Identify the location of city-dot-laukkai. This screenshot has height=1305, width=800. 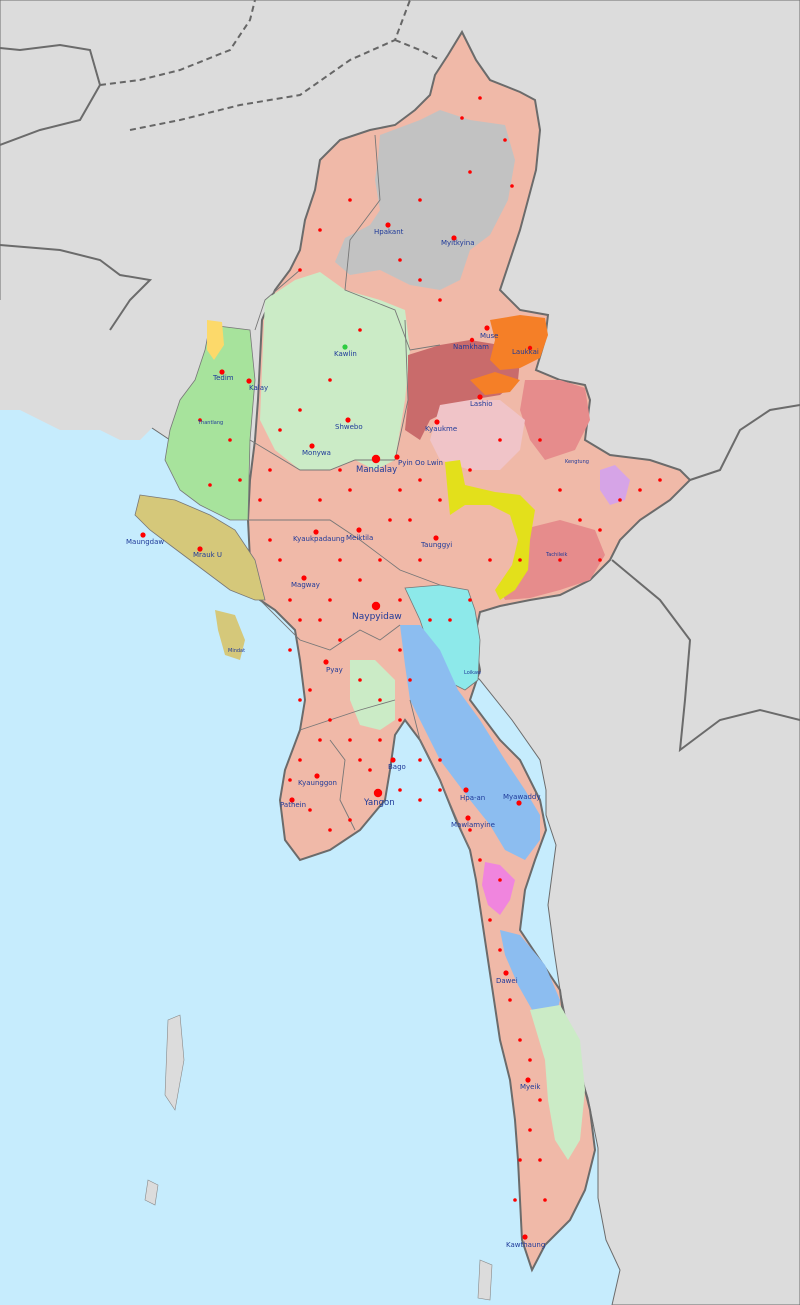
(530, 348).